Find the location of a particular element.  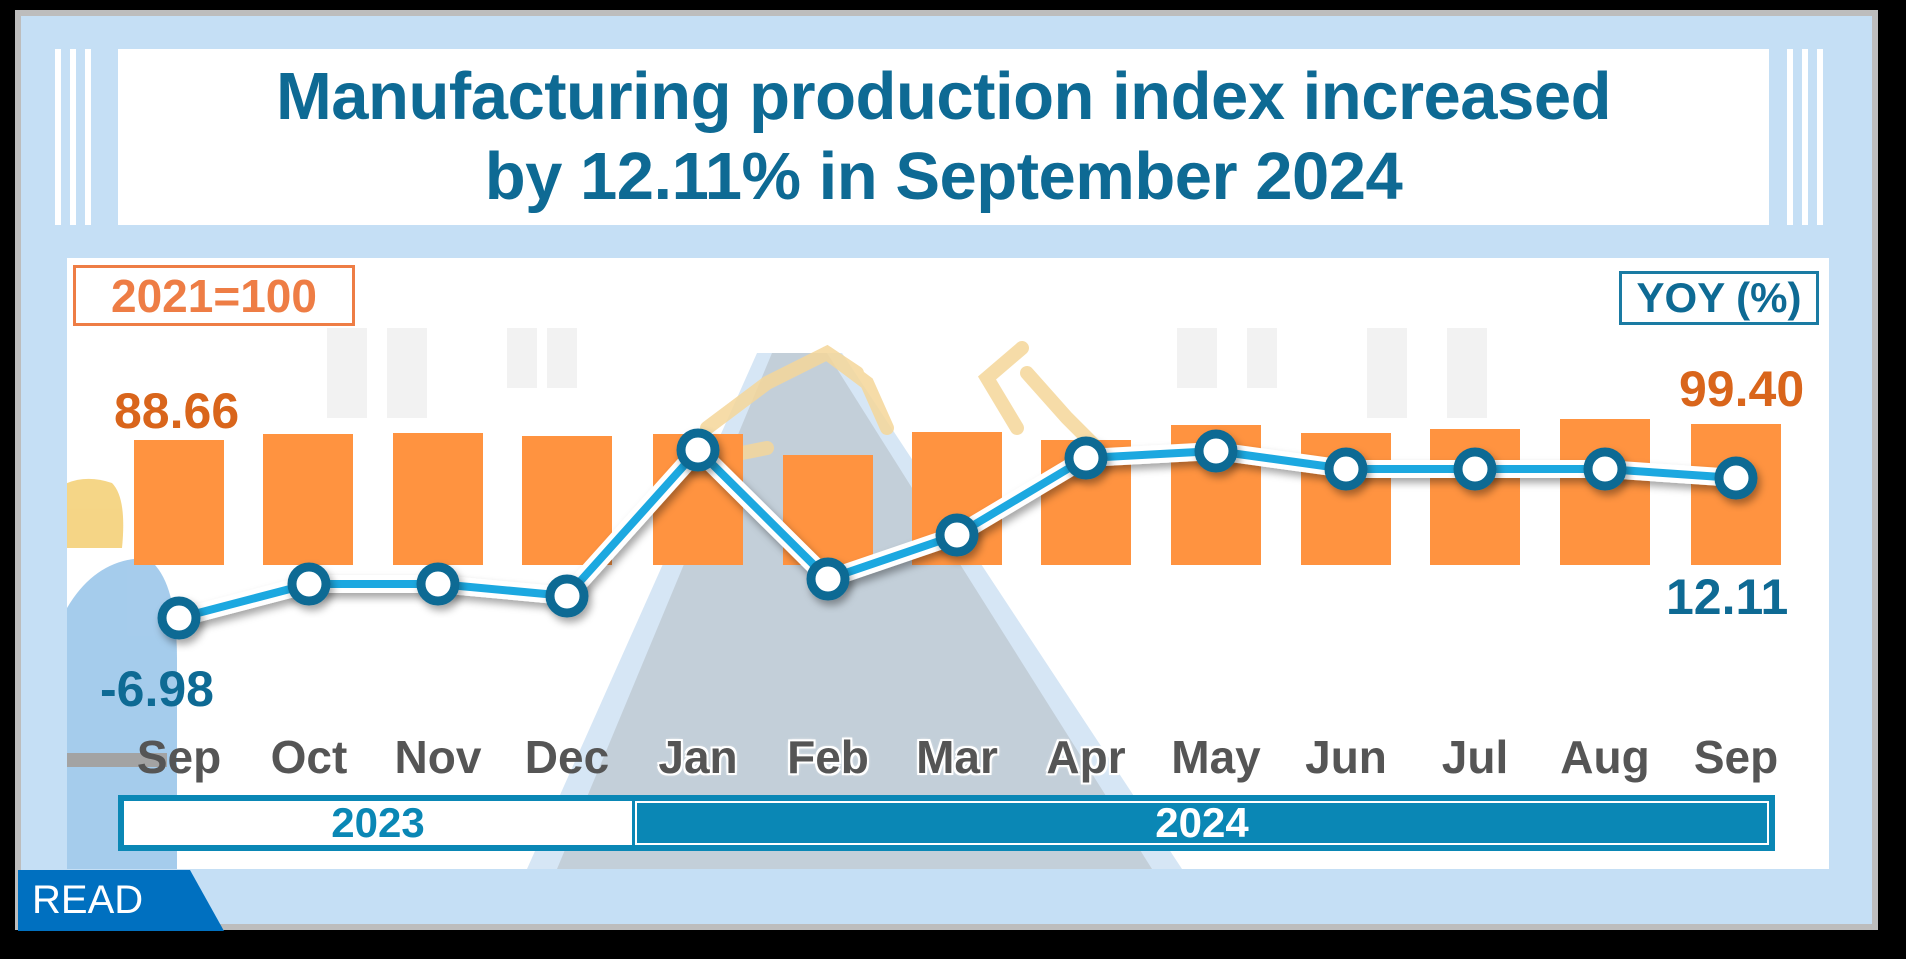

index-label-sep-2023: 88.66 is located at coordinates (177, 411).